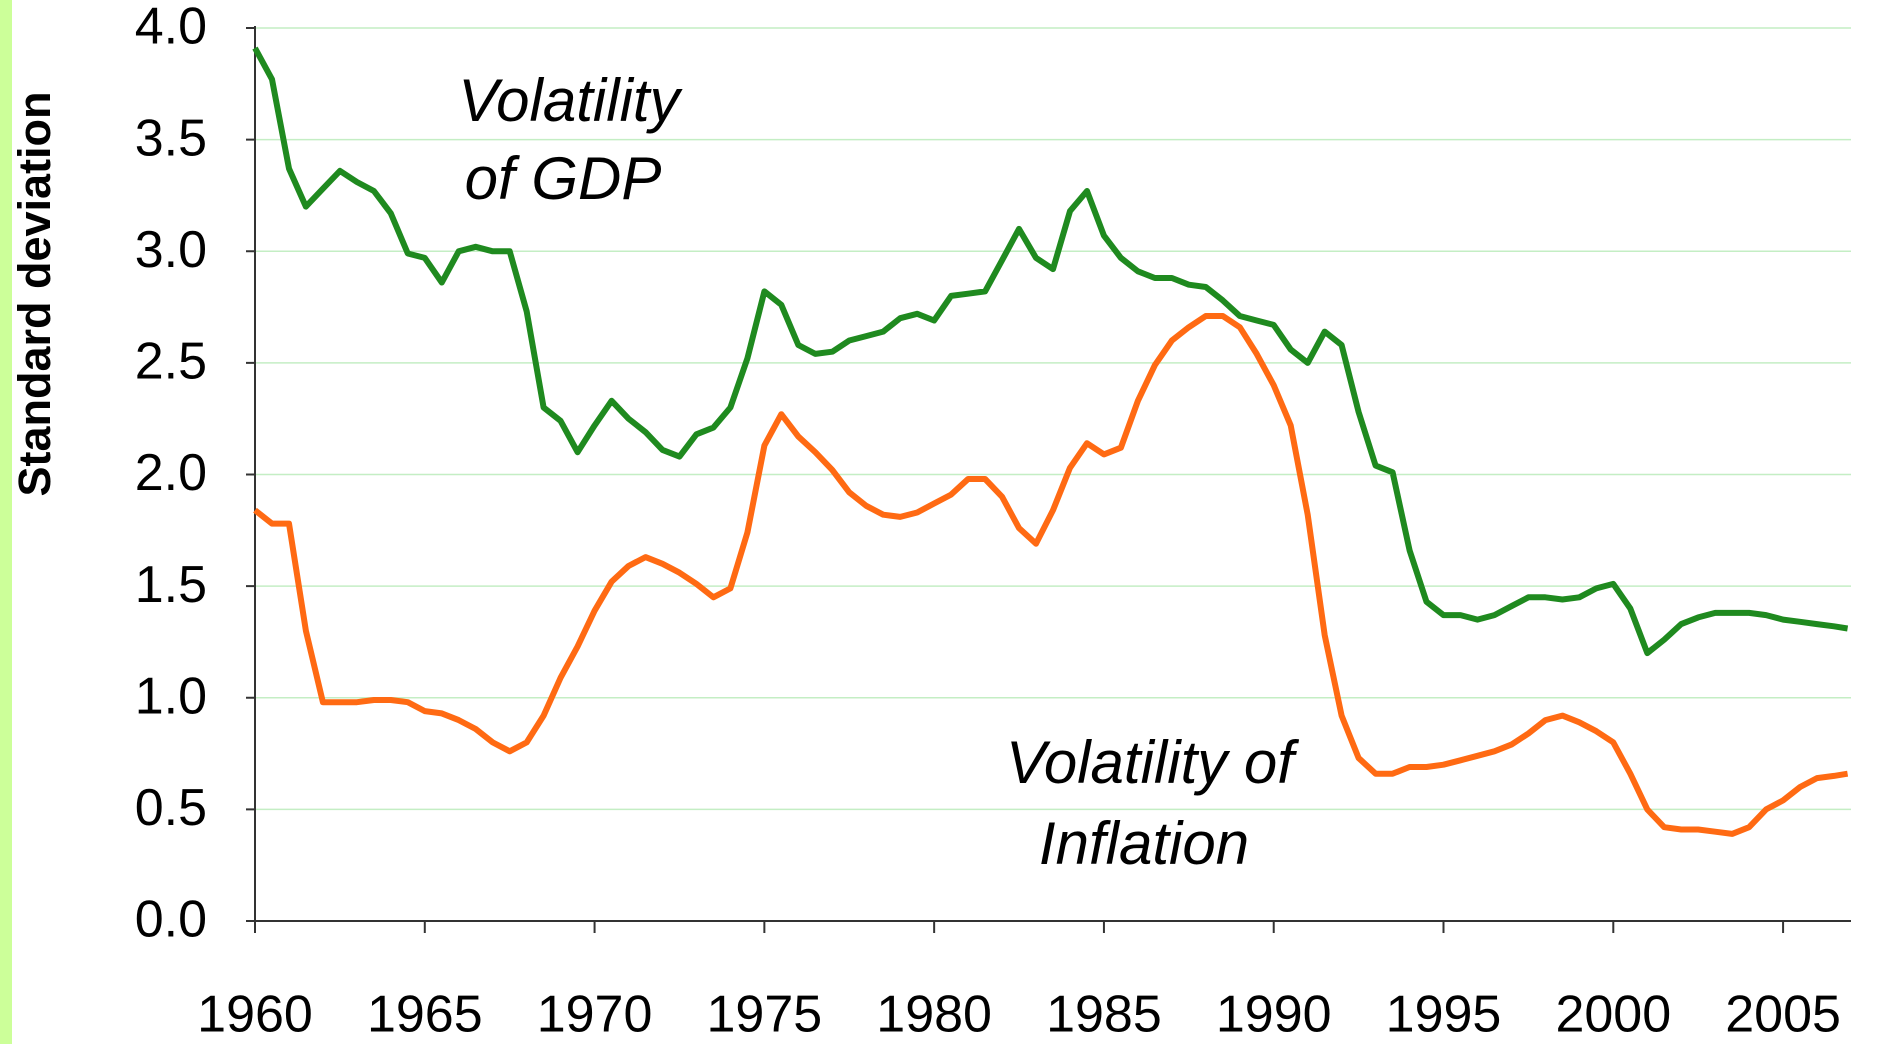  What do you see at coordinates (171, 473) in the screenshot?
I see `y-tick-label: 2.0` at bounding box center [171, 473].